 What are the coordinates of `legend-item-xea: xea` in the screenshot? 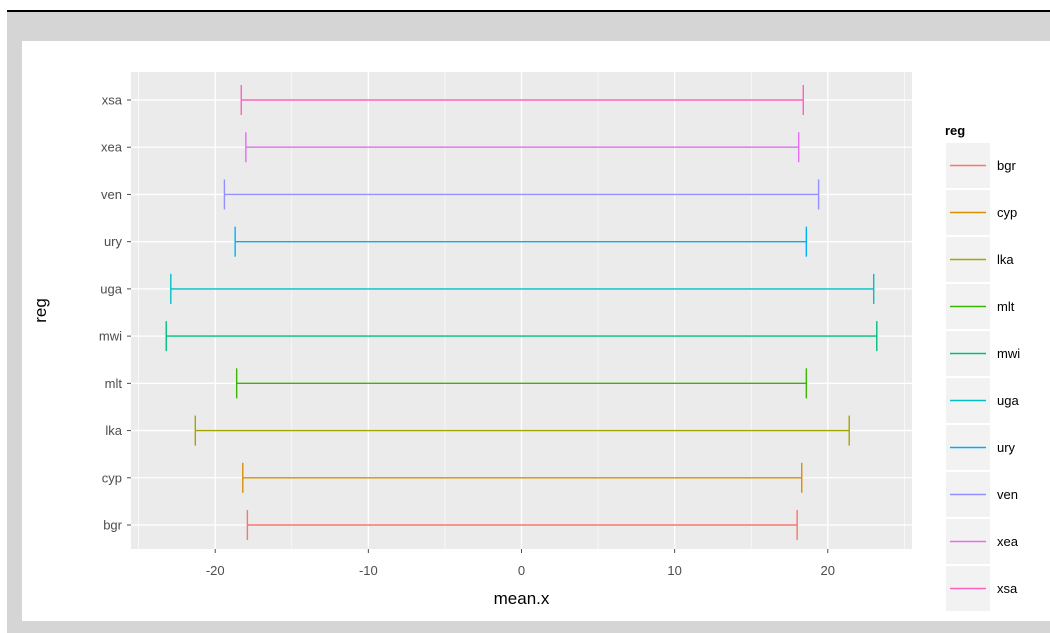 It's located at (982, 541).